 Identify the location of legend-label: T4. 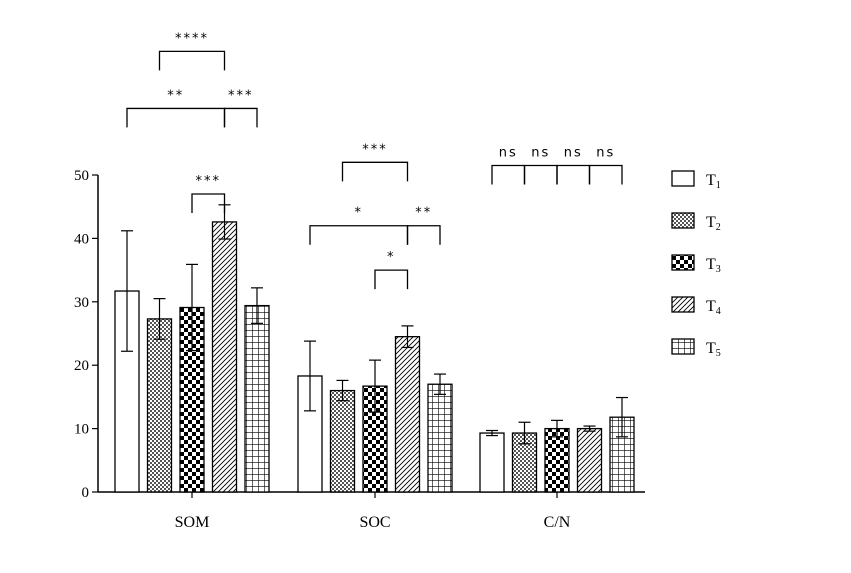
(713, 307).